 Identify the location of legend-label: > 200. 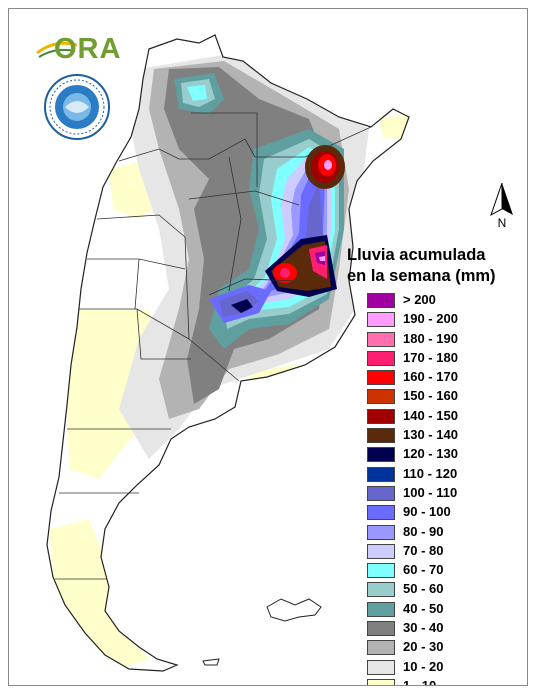
(419, 299).